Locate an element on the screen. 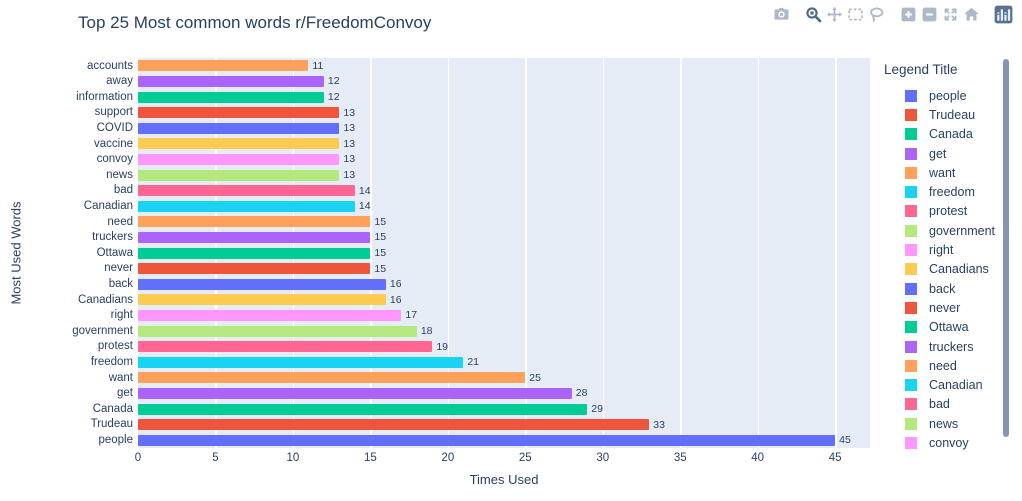 This screenshot has width=1022, height=501. bar-value-label: 12 is located at coordinates (333, 81).